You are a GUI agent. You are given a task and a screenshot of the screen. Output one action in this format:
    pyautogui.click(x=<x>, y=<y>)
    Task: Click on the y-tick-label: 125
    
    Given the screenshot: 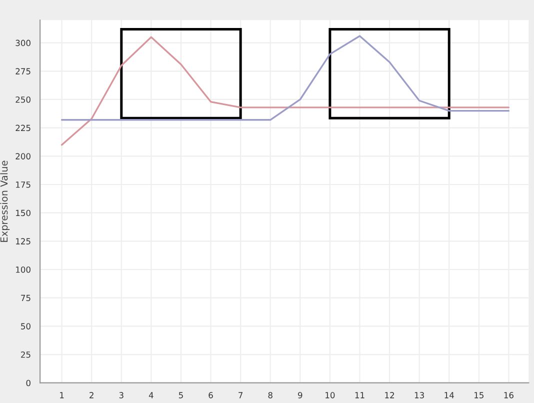 What is the action you would take?
    pyautogui.click(x=23, y=241)
    